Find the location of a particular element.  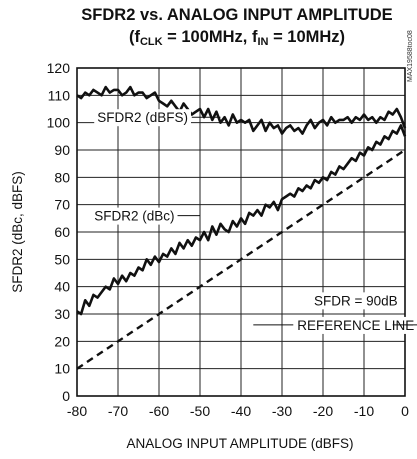

x-tick-label: -40 is located at coordinates (241, 411).